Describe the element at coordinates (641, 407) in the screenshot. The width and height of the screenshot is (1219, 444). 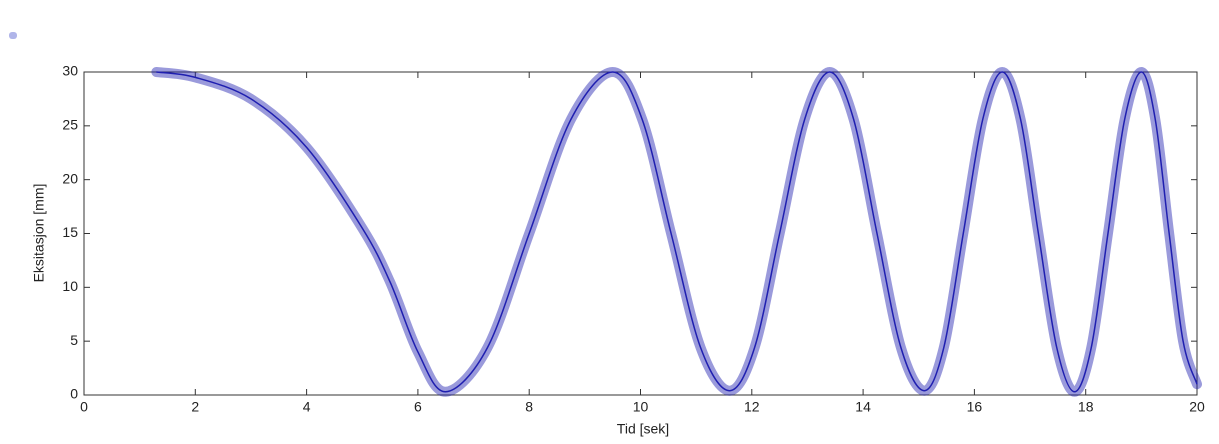
I see `x-tick-label: 10` at that location.